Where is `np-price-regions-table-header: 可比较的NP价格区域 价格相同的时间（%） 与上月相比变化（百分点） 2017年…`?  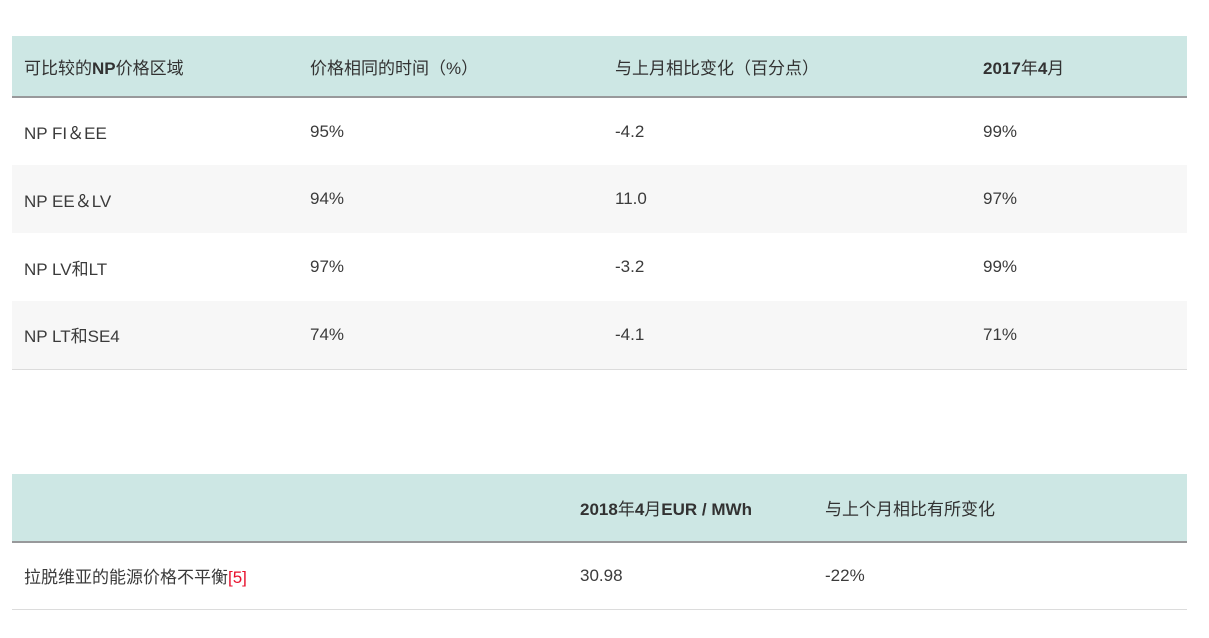
np-price-regions-table-header: 可比较的NP价格区域 价格相同的时间（%） 与上月相比变化（百分点） 2017年… is located at coordinates (599, 67).